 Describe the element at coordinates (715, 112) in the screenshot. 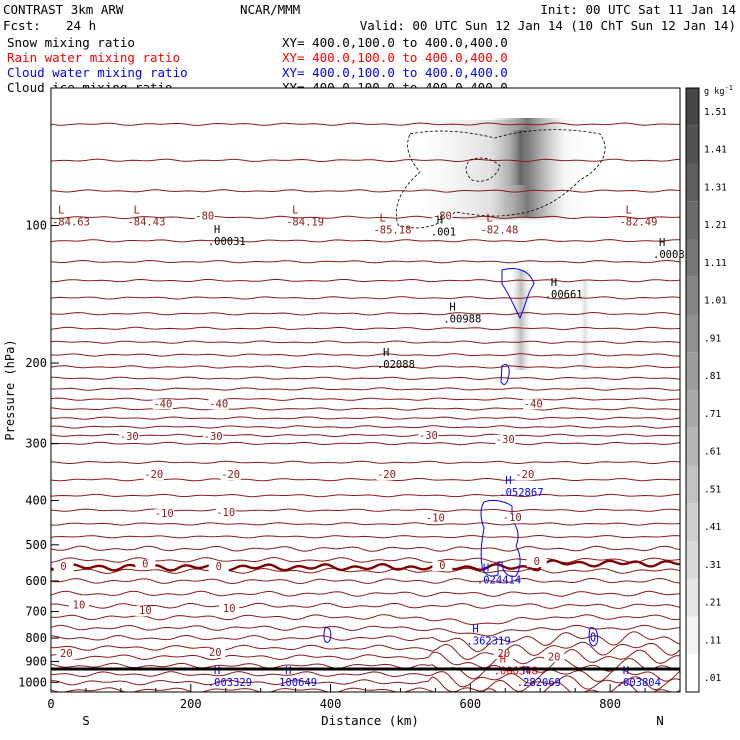

I see `colorbar-label: 1.51` at that location.